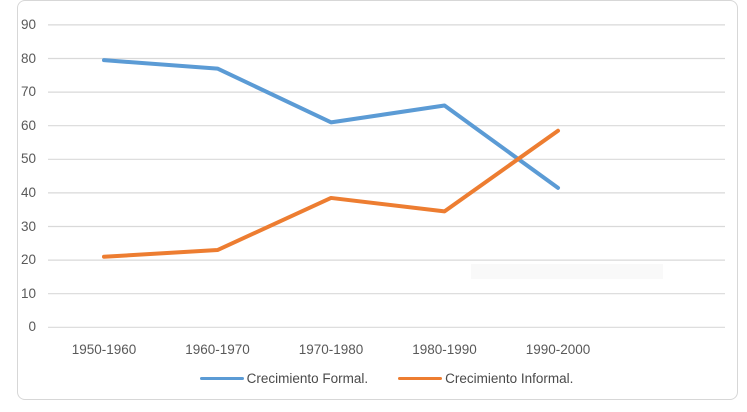  Describe the element at coordinates (28, 24) in the screenshot. I see `y-tick-label-90: 90` at that location.